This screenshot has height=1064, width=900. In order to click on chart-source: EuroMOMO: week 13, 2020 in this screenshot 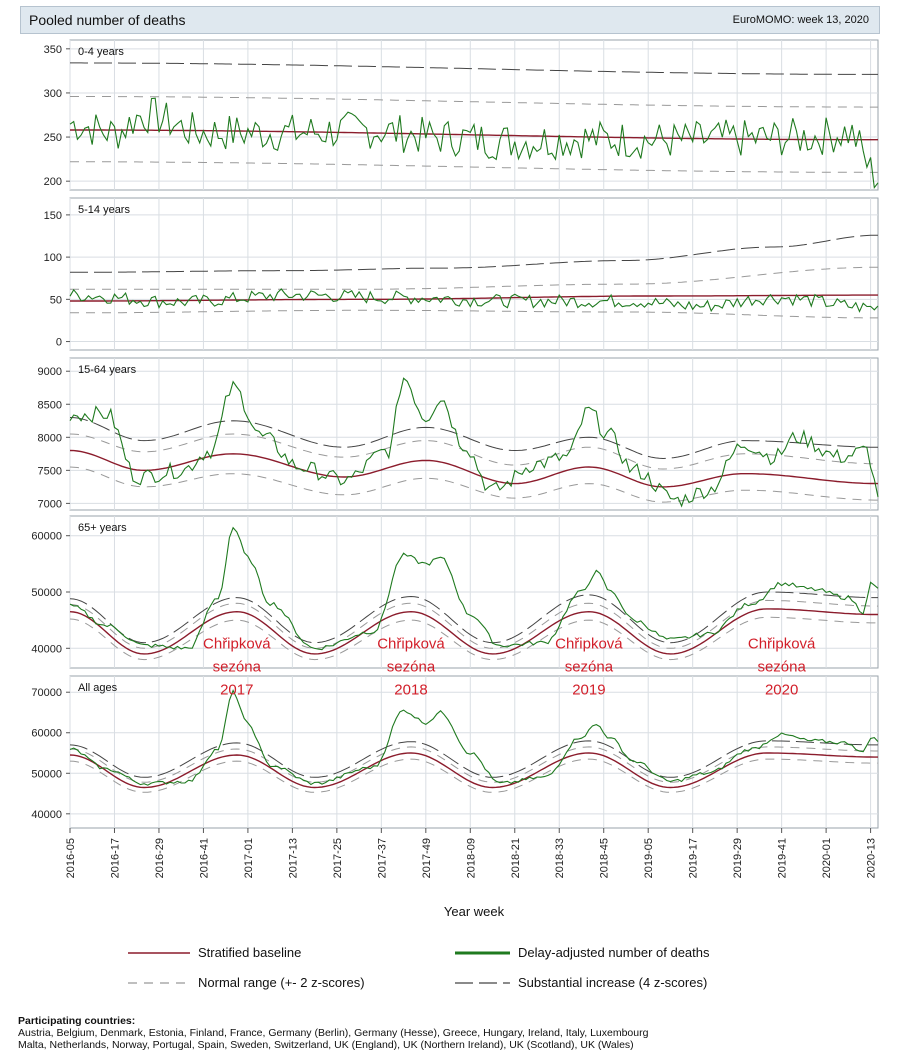, I will do `click(800, 20)`.